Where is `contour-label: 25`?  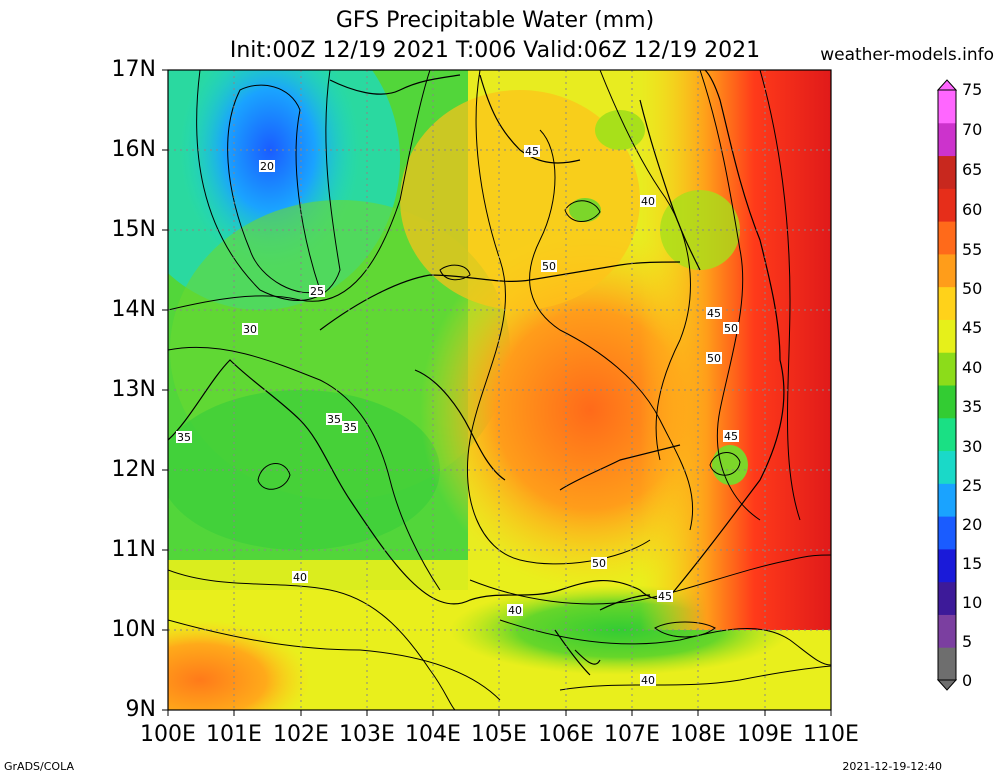
contour-label: 25 is located at coordinates (317, 291).